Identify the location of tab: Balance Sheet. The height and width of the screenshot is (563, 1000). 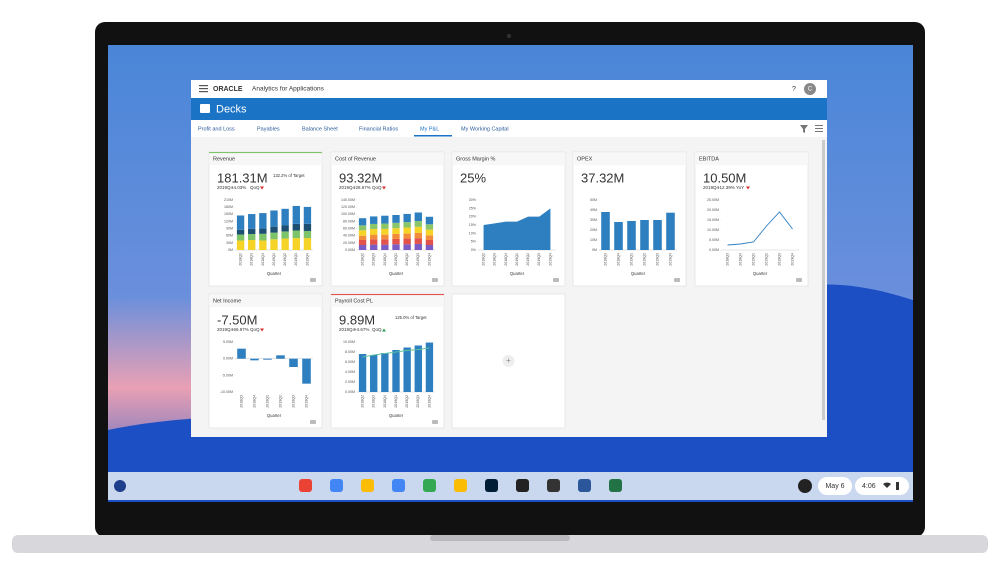
(320, 129).